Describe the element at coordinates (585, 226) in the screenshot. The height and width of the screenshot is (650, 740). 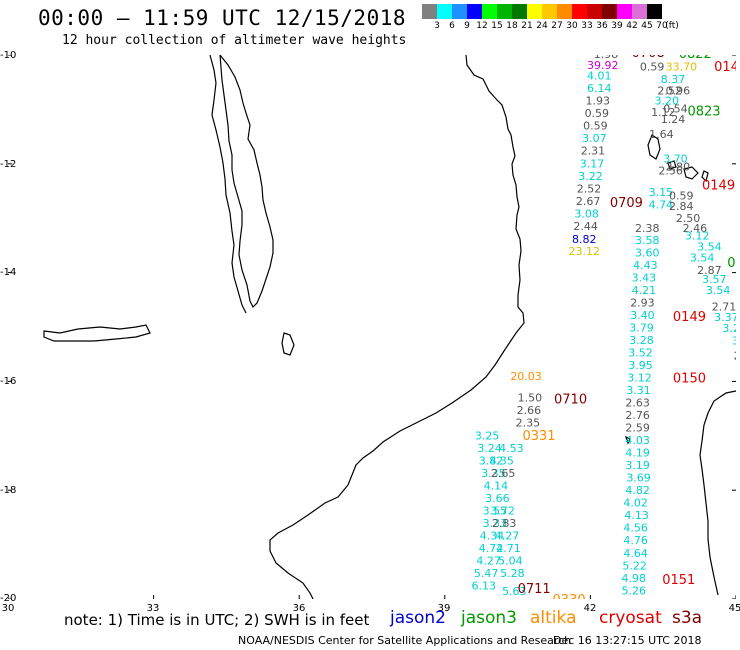
I see `wave-height-label: 2.44` at that location.